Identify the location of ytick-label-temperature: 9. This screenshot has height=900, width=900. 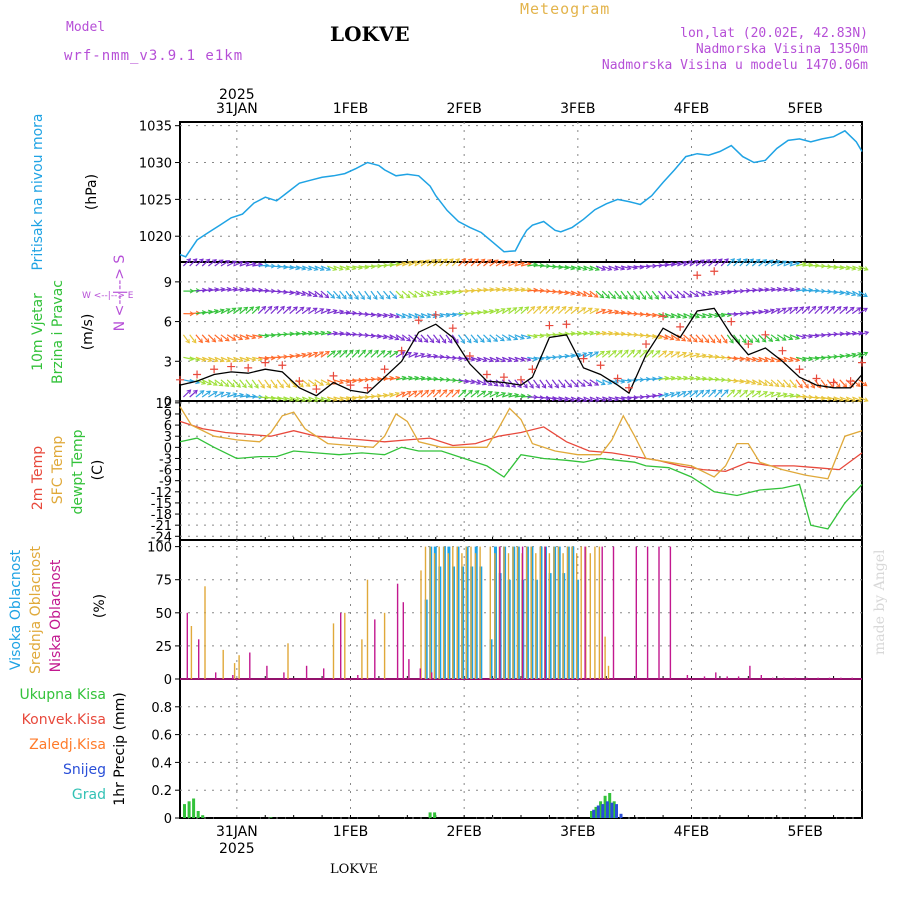
(168, 415).